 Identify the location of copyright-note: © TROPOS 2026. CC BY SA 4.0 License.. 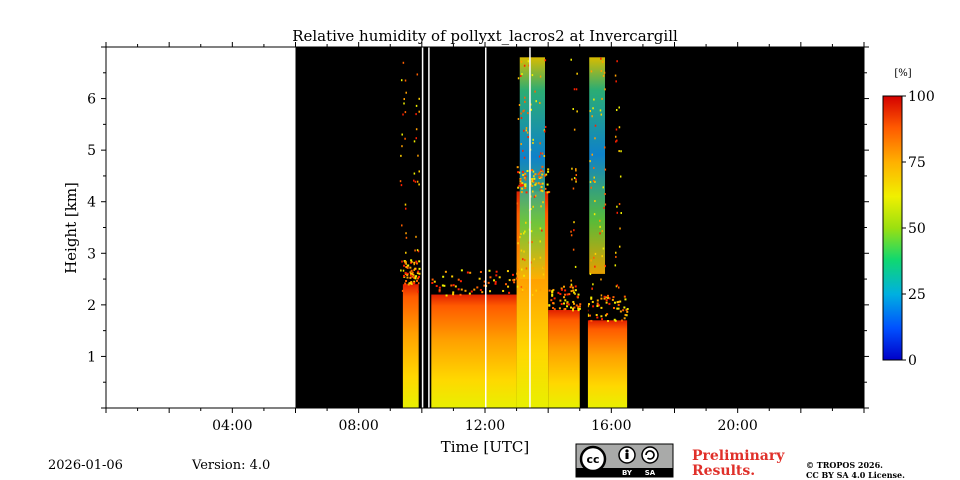
(855, 470).